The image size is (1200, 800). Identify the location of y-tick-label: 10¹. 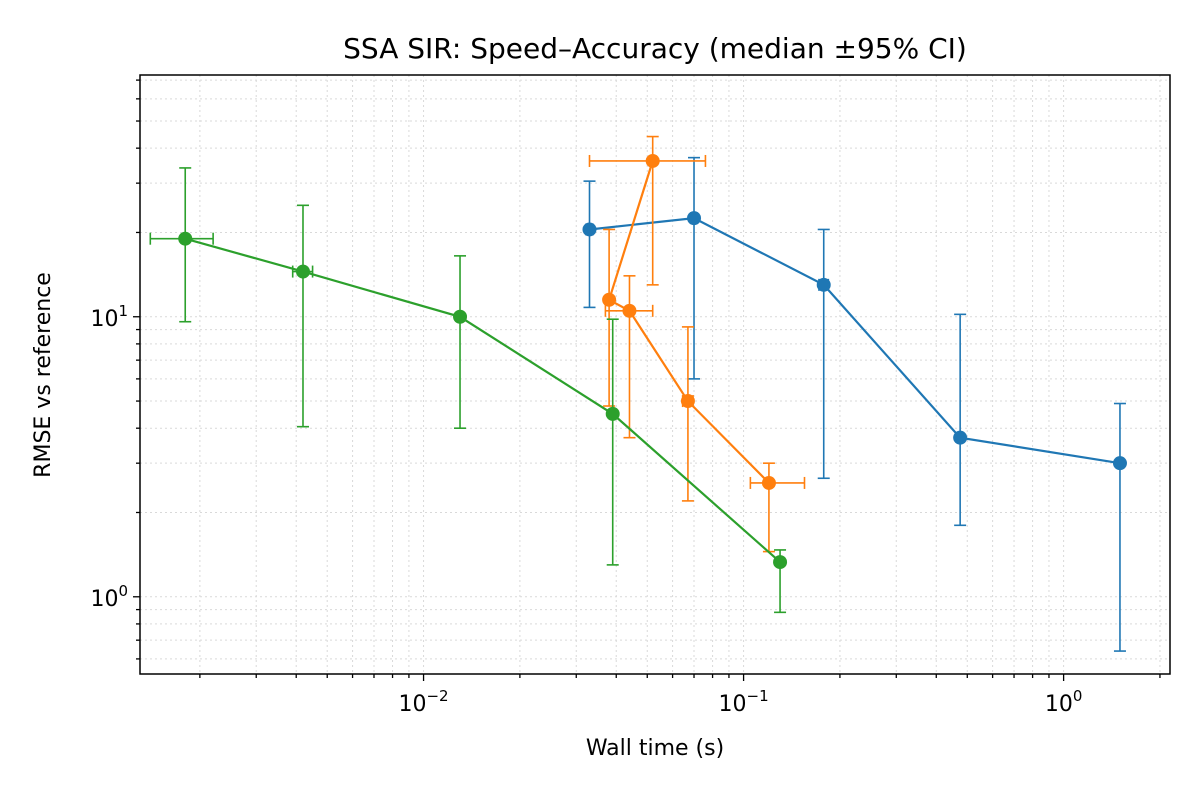
(109, 317).